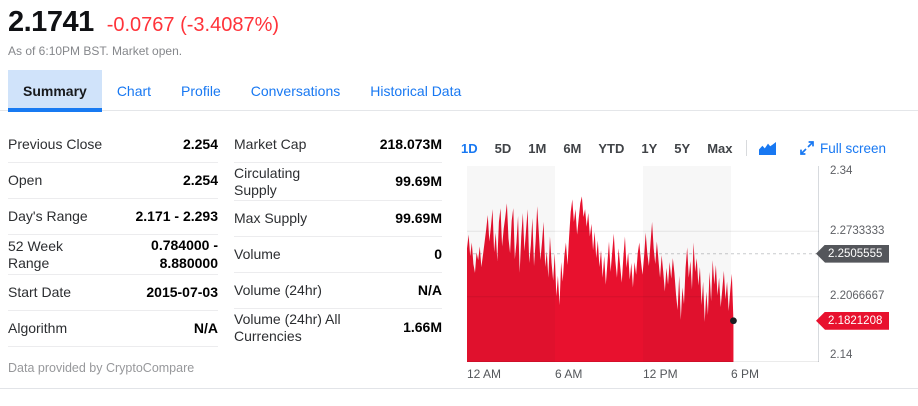 This screenshot has height=406, width=918. Describe the element at coordinates (113, 293) in the screenshot. I see `table-row: Start Date 2015-07-03` at that location.